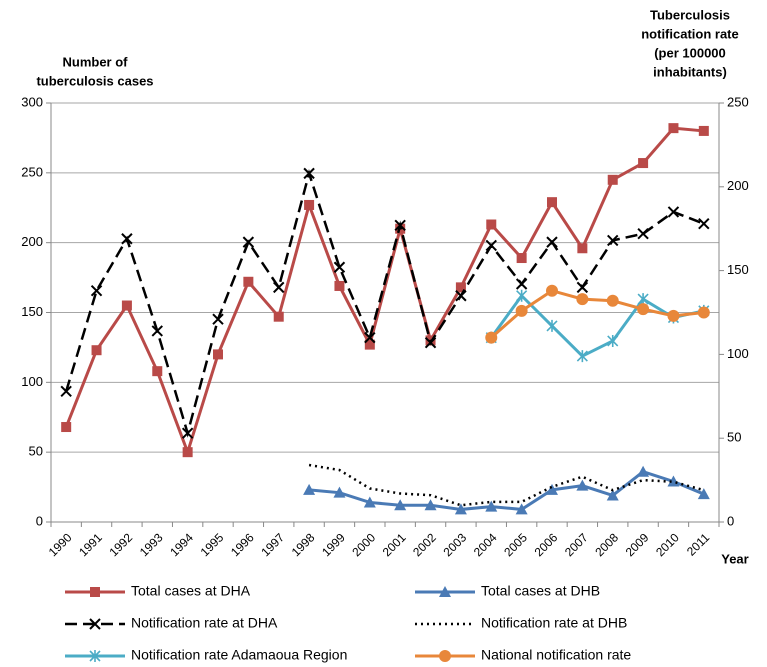 The width and height of the screenshot is (767, 667). What do you see at coordinates (32, 311) in the screenshot?
I see `y-tick-label: 150` at bounding box center [32, 311].